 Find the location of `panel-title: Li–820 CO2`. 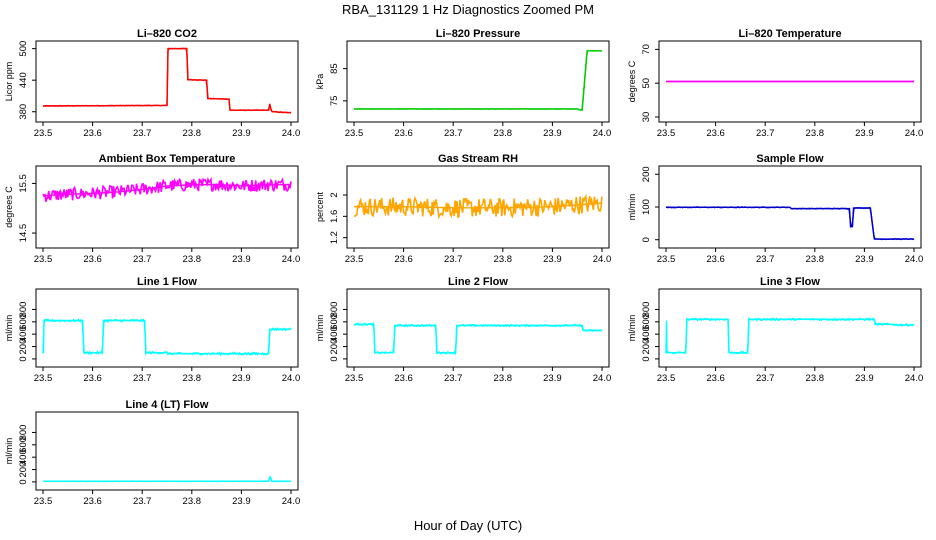

panel-title: Li–820 CO2 is located at coordinates (167, 34).